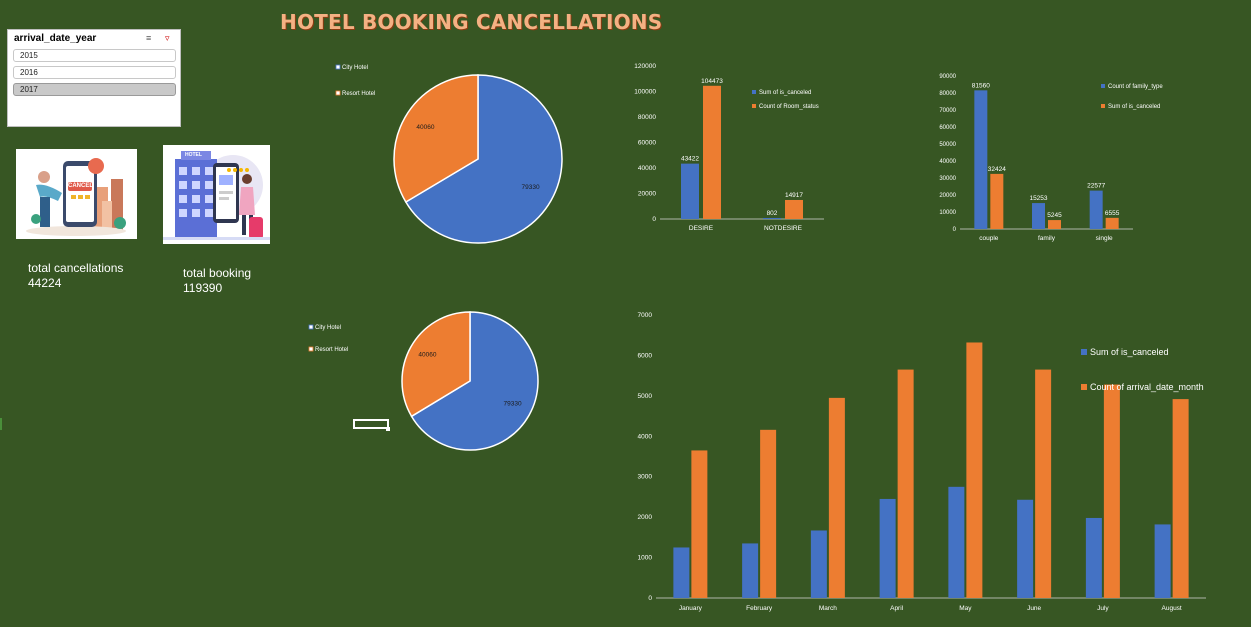  Describe the element at coordinates (358, 94) in the screenshot. I see `pie1-legend-1: Resort Hotel` at that location.